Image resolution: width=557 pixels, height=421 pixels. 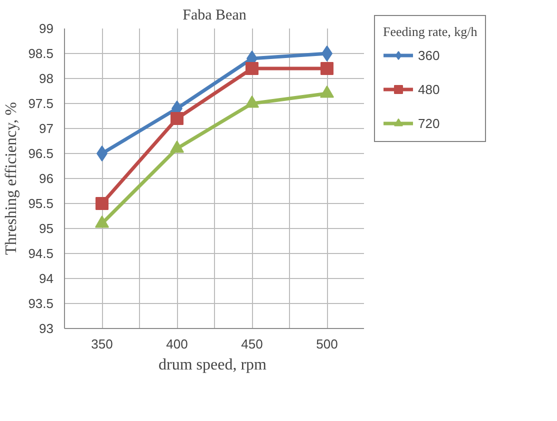 I want to click on y-tick-label: 93, so click(x=46, y=328).